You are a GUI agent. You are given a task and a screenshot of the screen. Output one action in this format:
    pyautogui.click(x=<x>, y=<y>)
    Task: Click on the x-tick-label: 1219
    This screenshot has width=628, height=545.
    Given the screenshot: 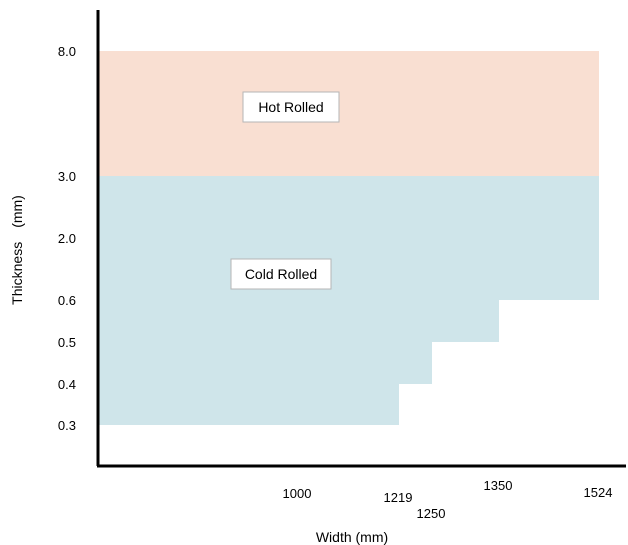 What is the action you would take?
    pyautogui.click(x=398, y=497)
    